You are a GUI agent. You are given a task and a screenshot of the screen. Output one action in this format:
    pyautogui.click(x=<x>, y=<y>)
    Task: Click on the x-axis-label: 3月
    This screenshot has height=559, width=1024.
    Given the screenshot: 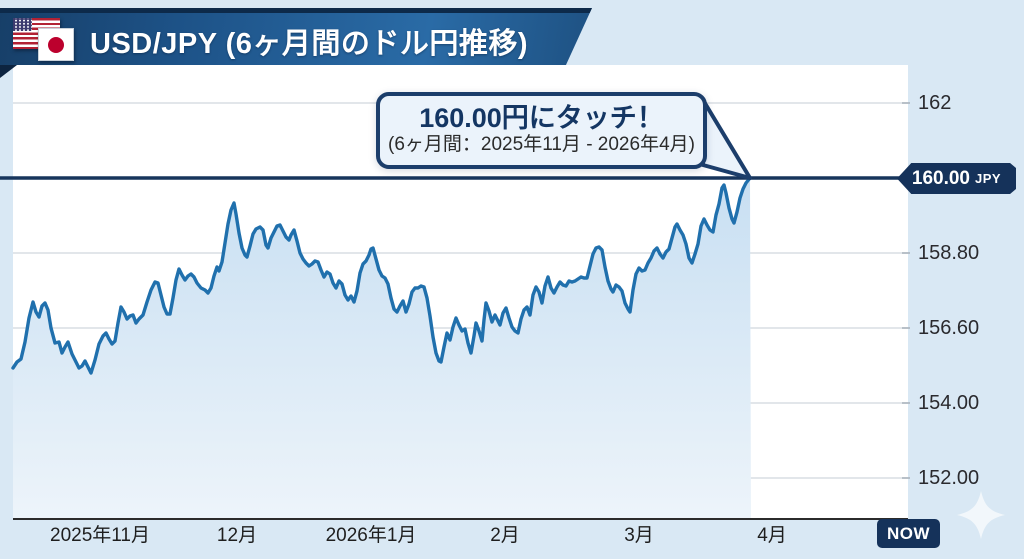 What is the action you would take?
    pyautogui.click(x=639, y=535)
    